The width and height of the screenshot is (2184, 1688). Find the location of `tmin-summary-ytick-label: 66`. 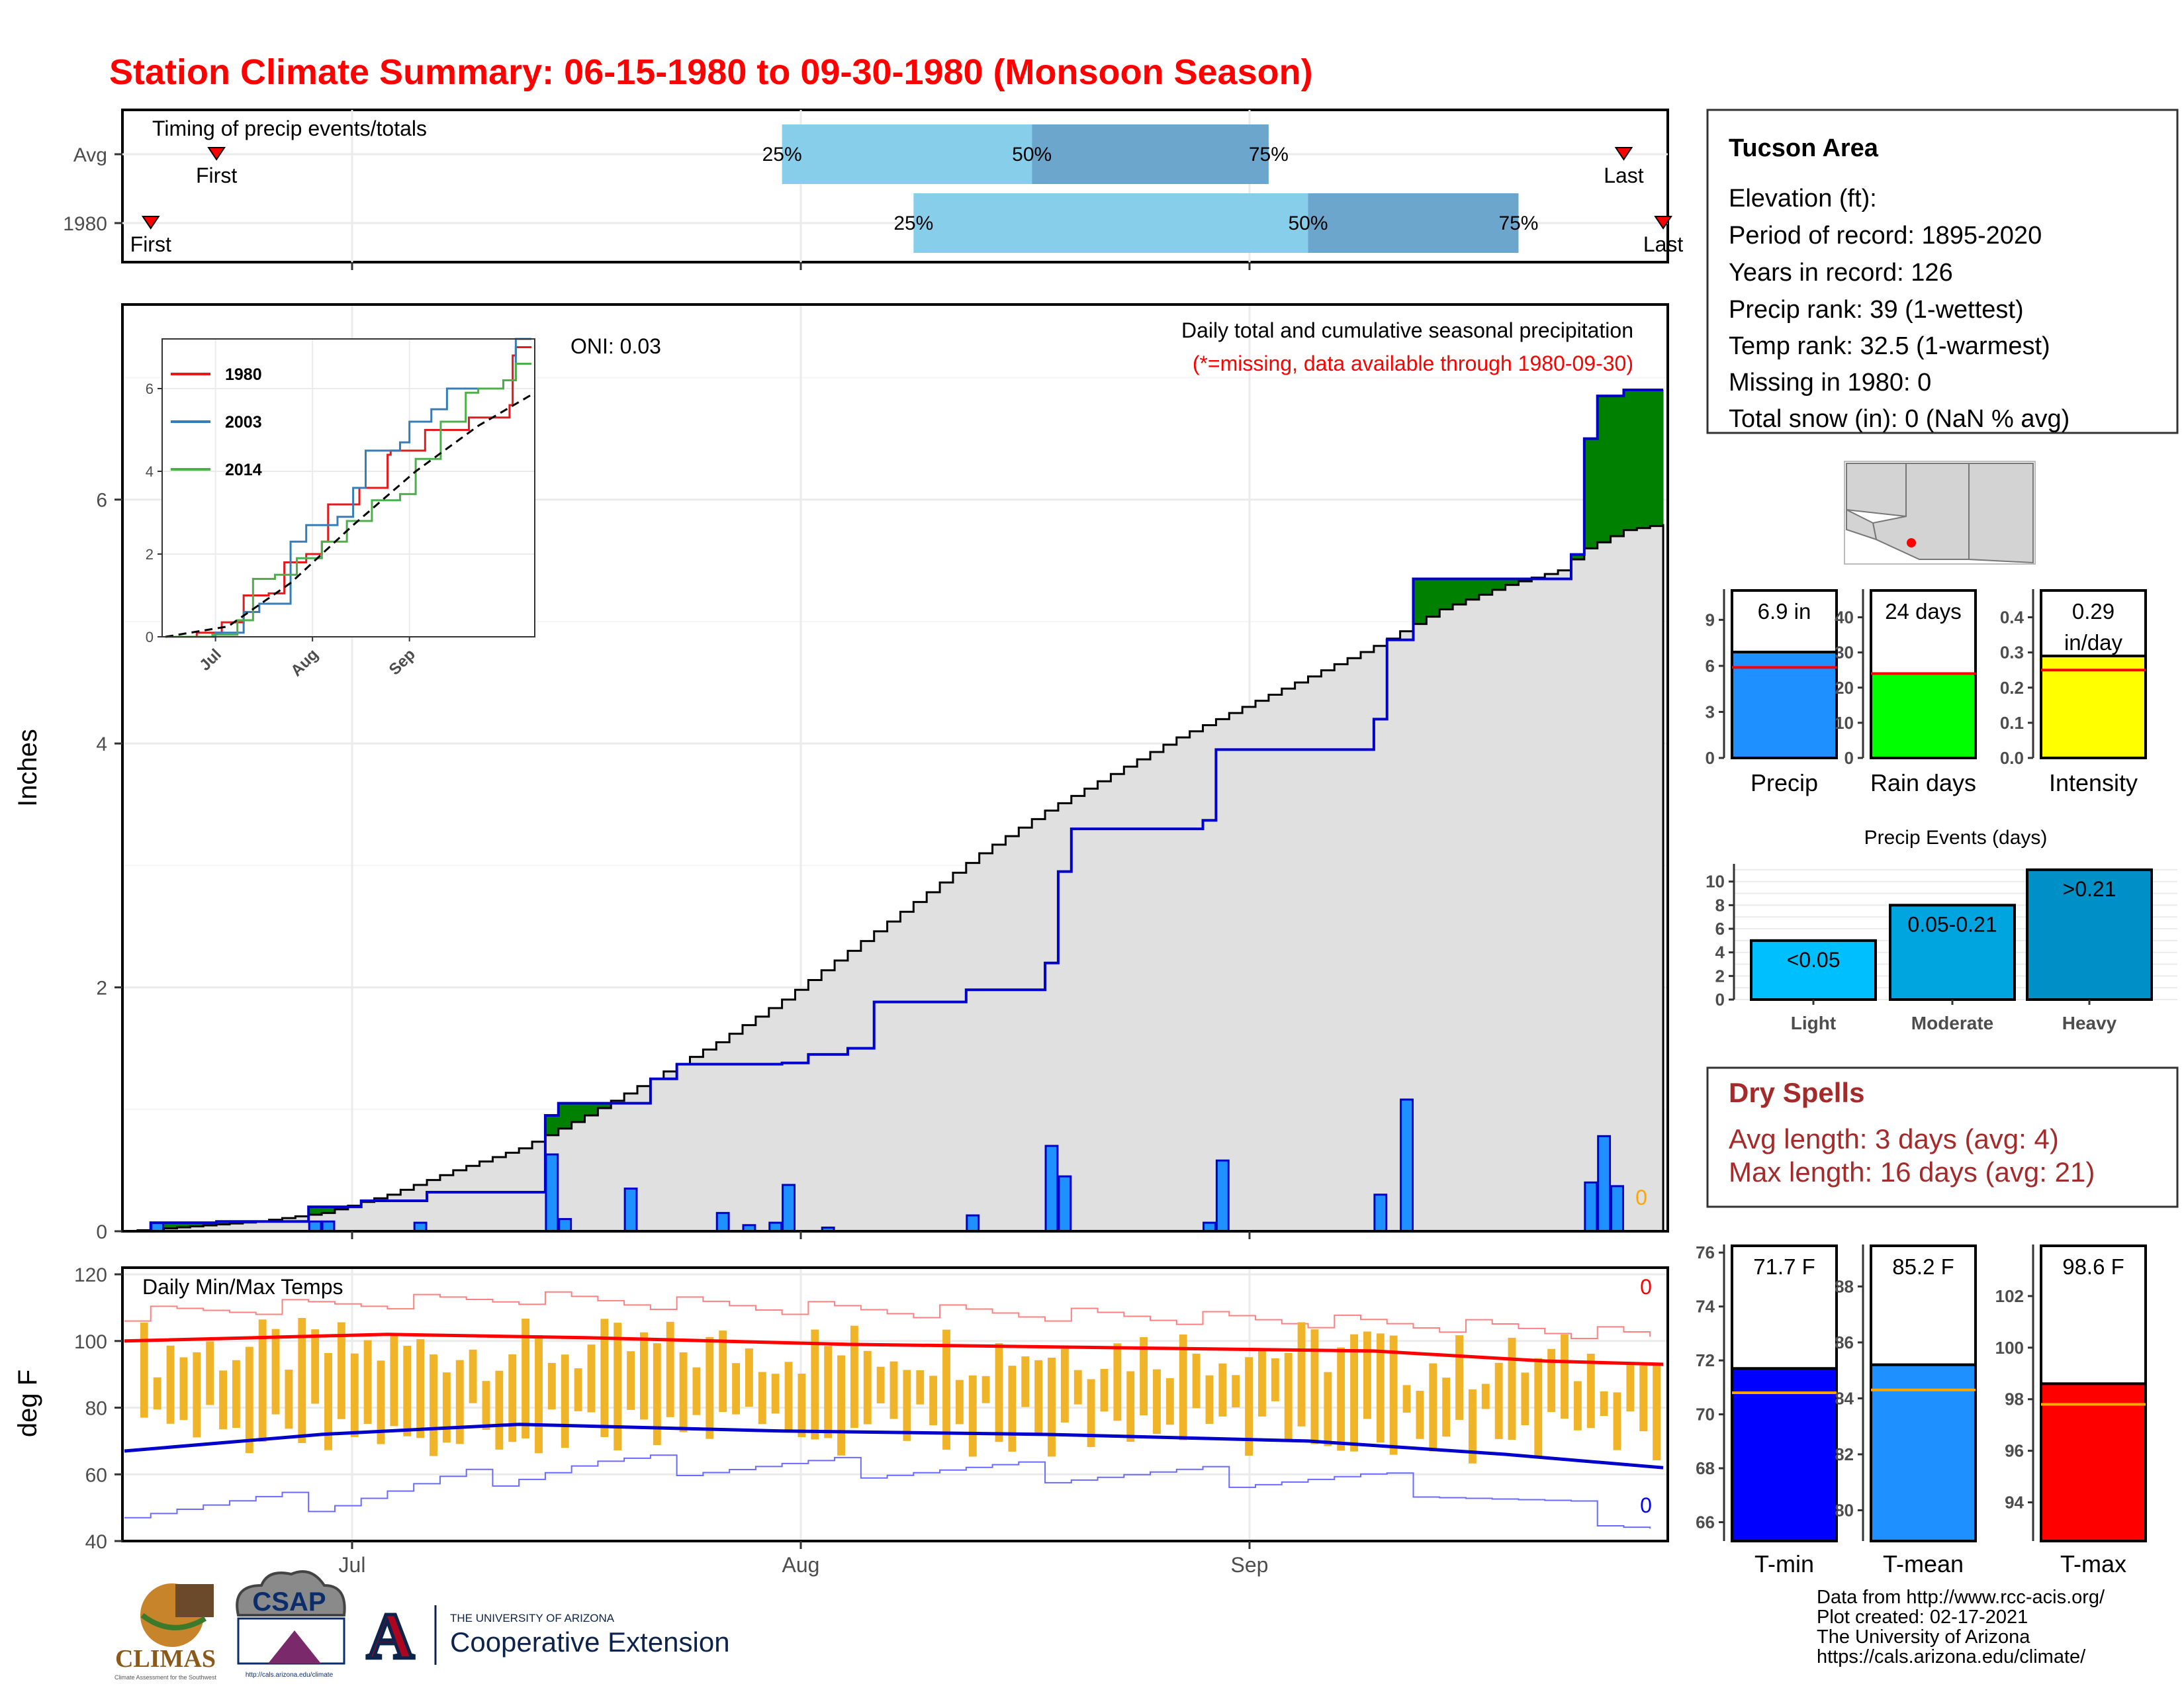

tmin-summary-ytick-label: 66 is located at coordinates (1706, 1522).